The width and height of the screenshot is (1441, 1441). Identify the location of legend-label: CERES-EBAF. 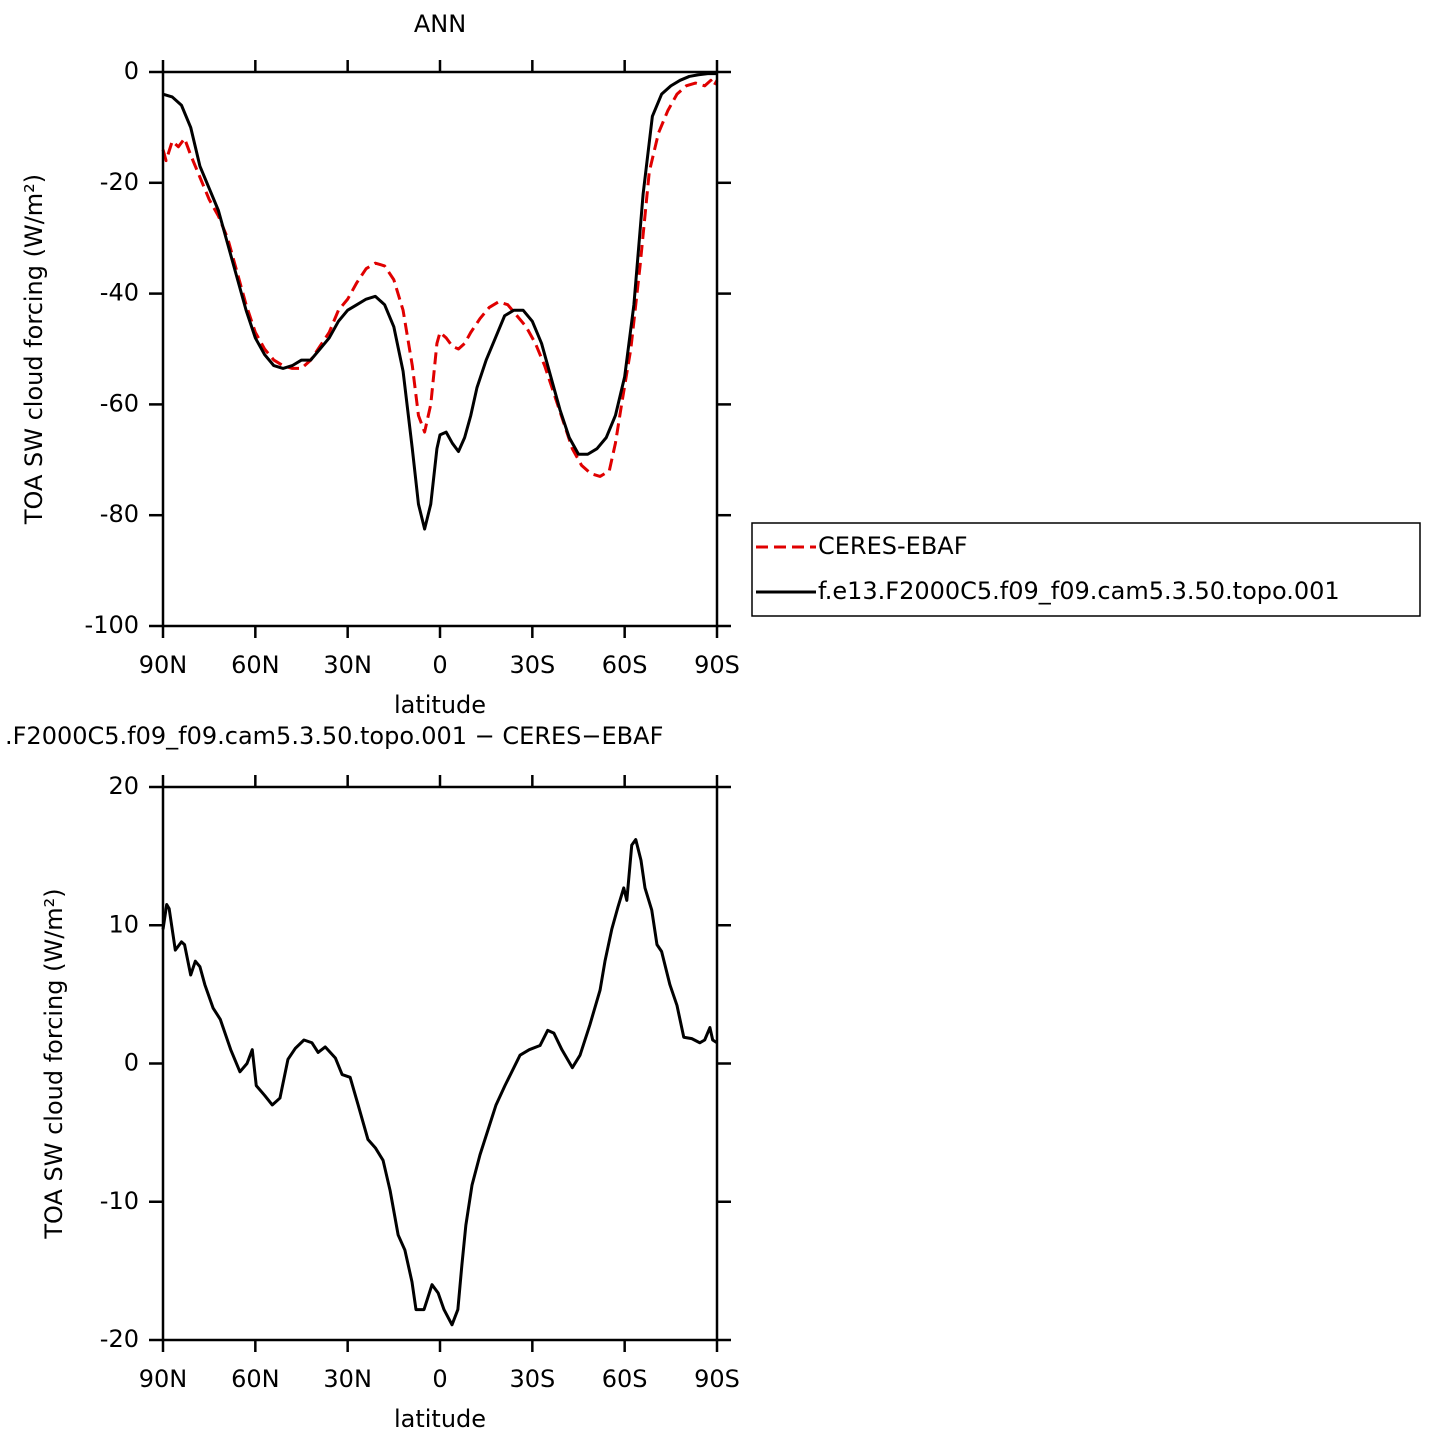
(893, 546).